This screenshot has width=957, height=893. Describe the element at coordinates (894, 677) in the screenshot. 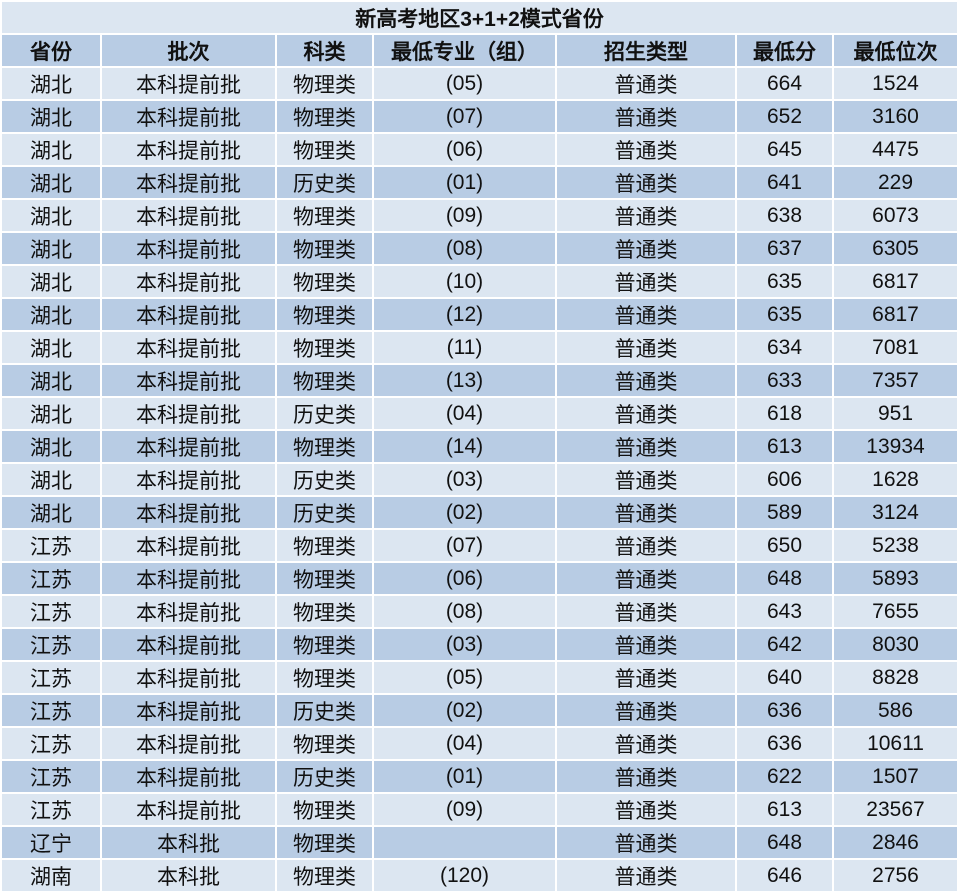

I see `cell-min-rank: 8828` at that location.